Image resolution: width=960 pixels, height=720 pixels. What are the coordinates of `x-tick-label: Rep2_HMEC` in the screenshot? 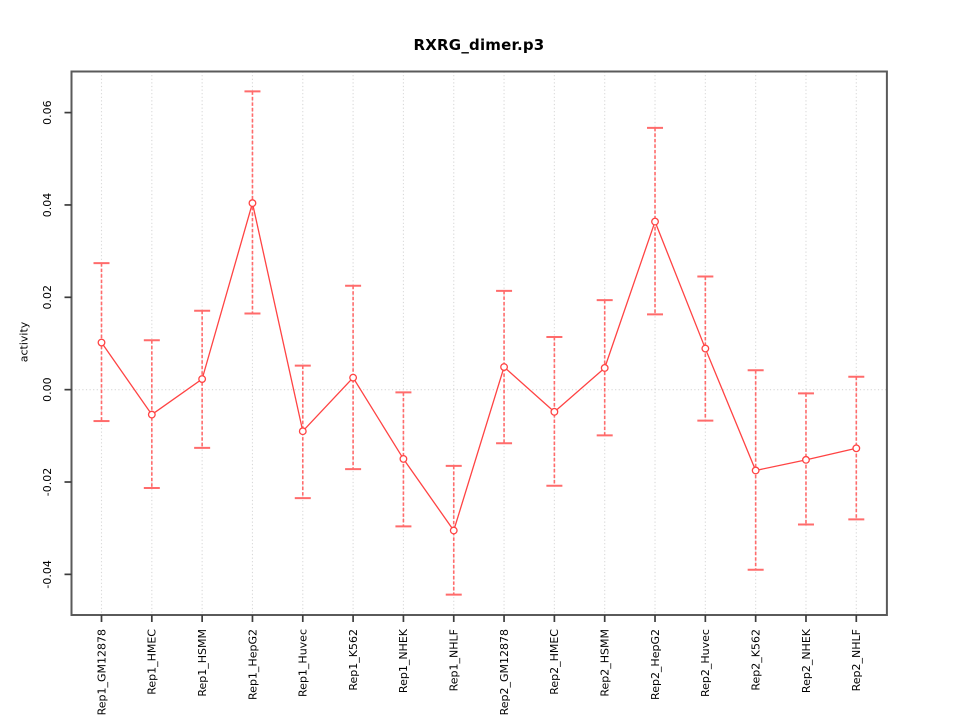 It's located at (554, 662).